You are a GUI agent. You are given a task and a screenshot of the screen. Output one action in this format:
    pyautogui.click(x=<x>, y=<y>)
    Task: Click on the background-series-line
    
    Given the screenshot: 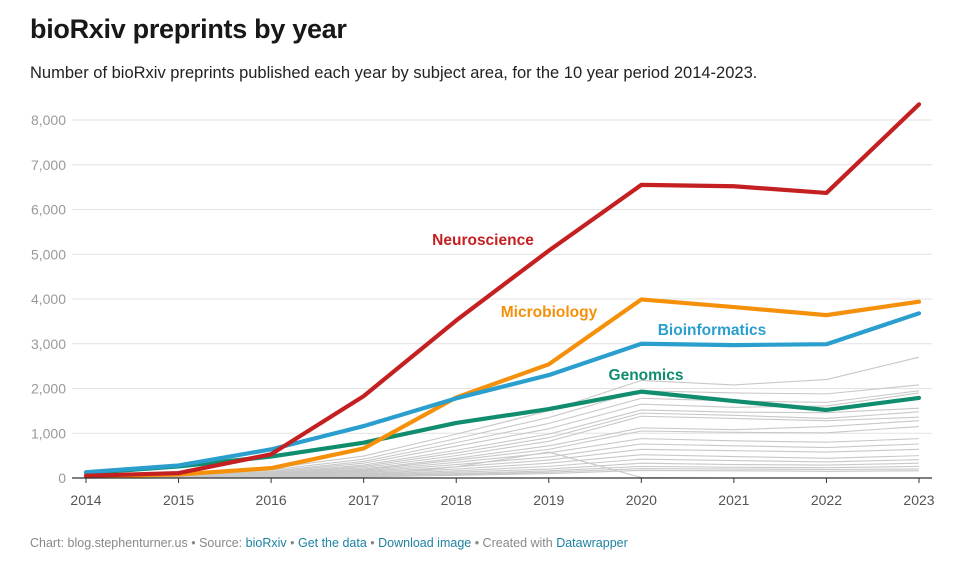 What is the action you would take?
    pyautogui.click(x=502, y=434)
    